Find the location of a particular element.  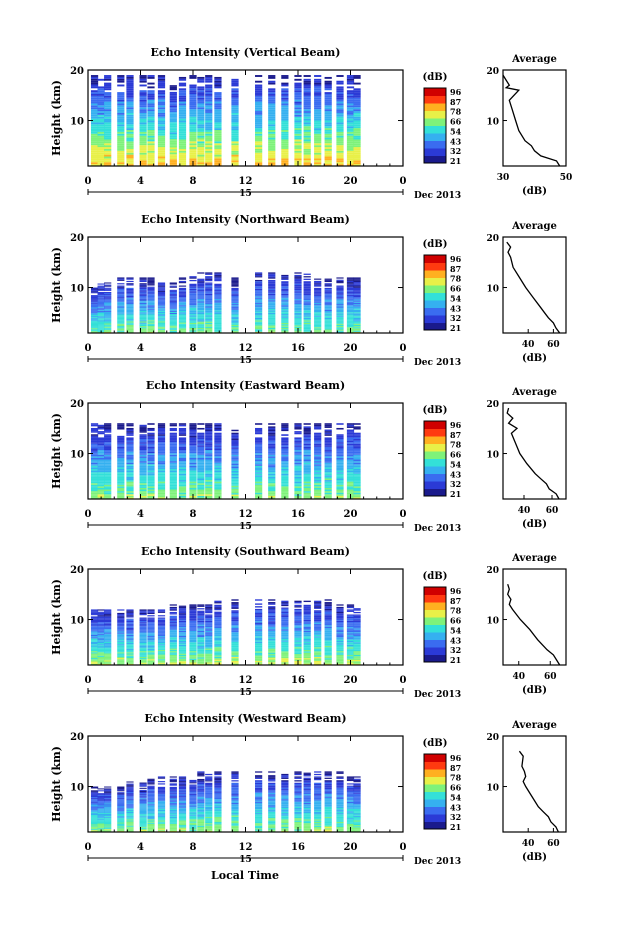

x-tick-label: 16 is located at coordinates (298, 514).